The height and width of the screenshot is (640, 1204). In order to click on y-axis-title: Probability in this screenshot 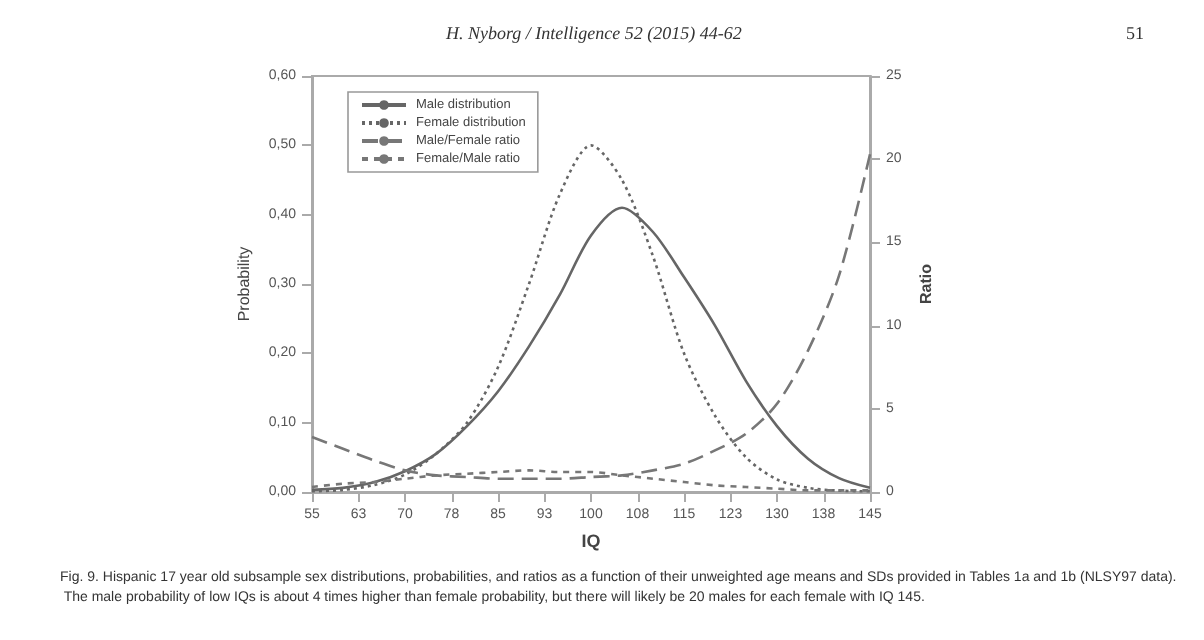, I will do `click(244, 284)`.